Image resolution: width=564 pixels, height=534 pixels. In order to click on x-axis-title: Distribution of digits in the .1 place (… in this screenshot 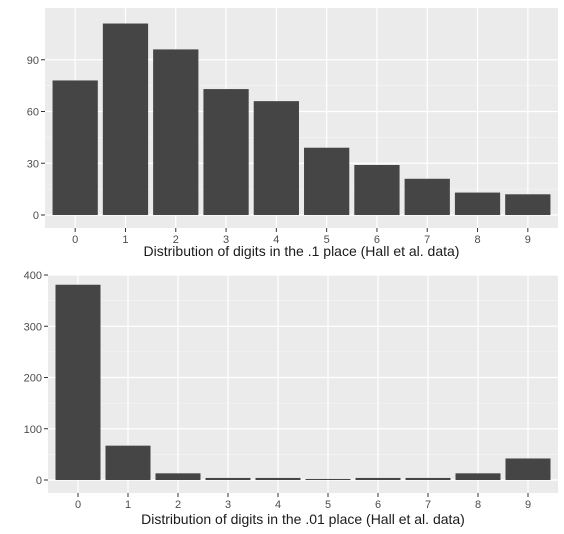, I will do `click(302, 251)`.